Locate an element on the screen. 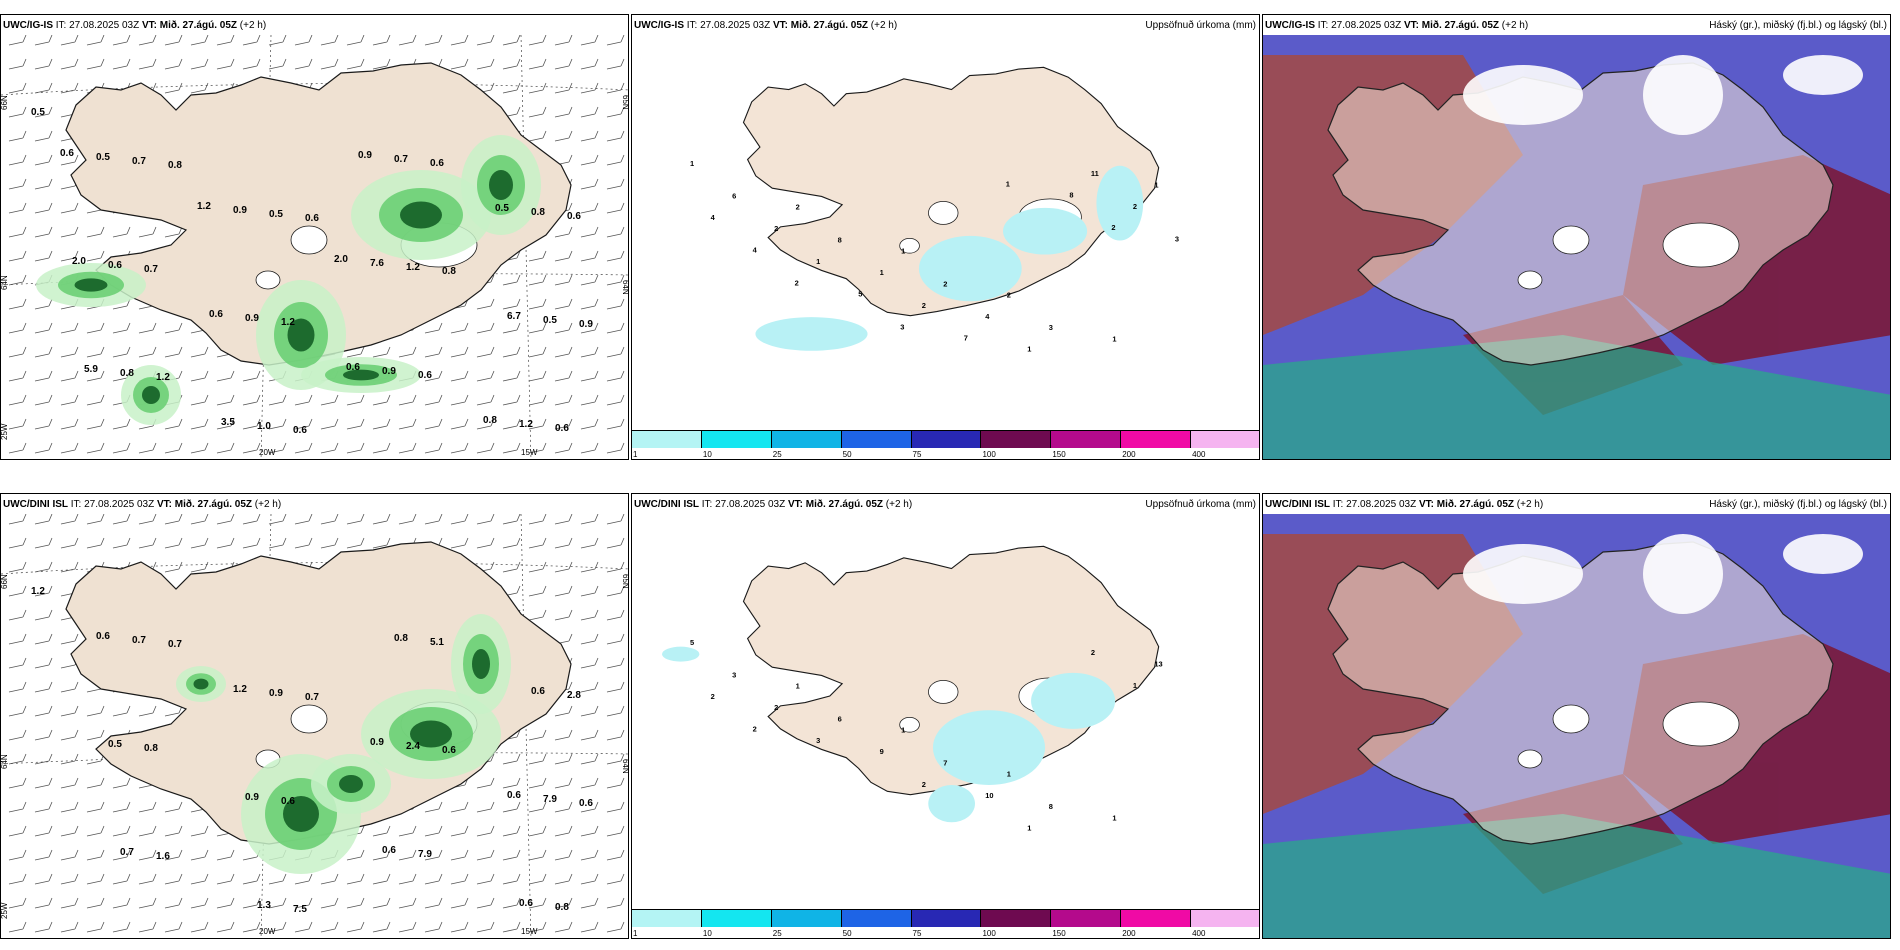 The image size is (1900, 950). colorbar-label: 150 is located at coordinates (1059, 933).